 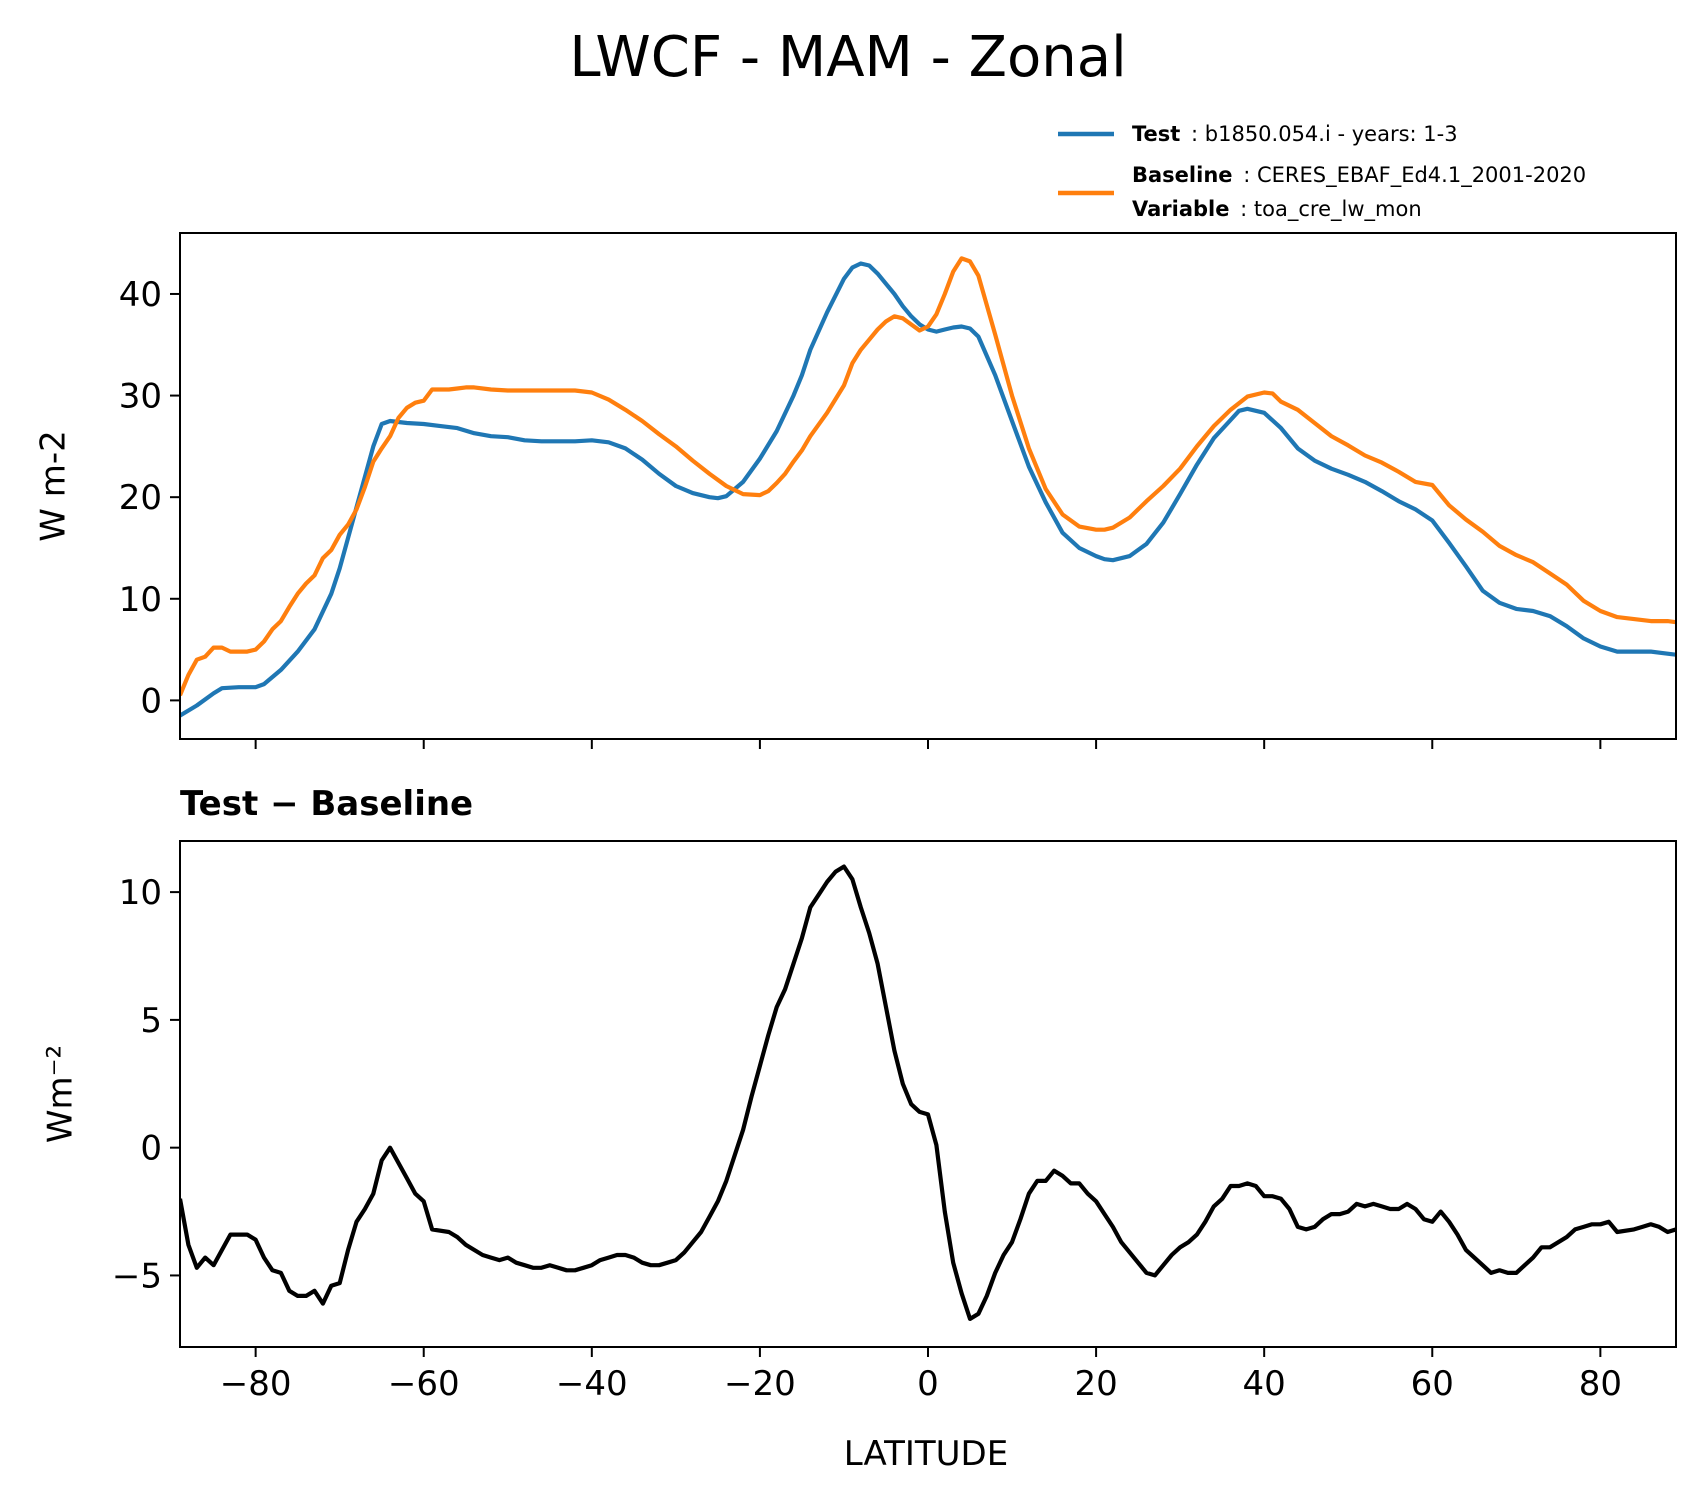 What do you see at coordinates (151, 701) in the screenshot?
I see `top-y-tick-label: 0` at bounding box center [151, 701].